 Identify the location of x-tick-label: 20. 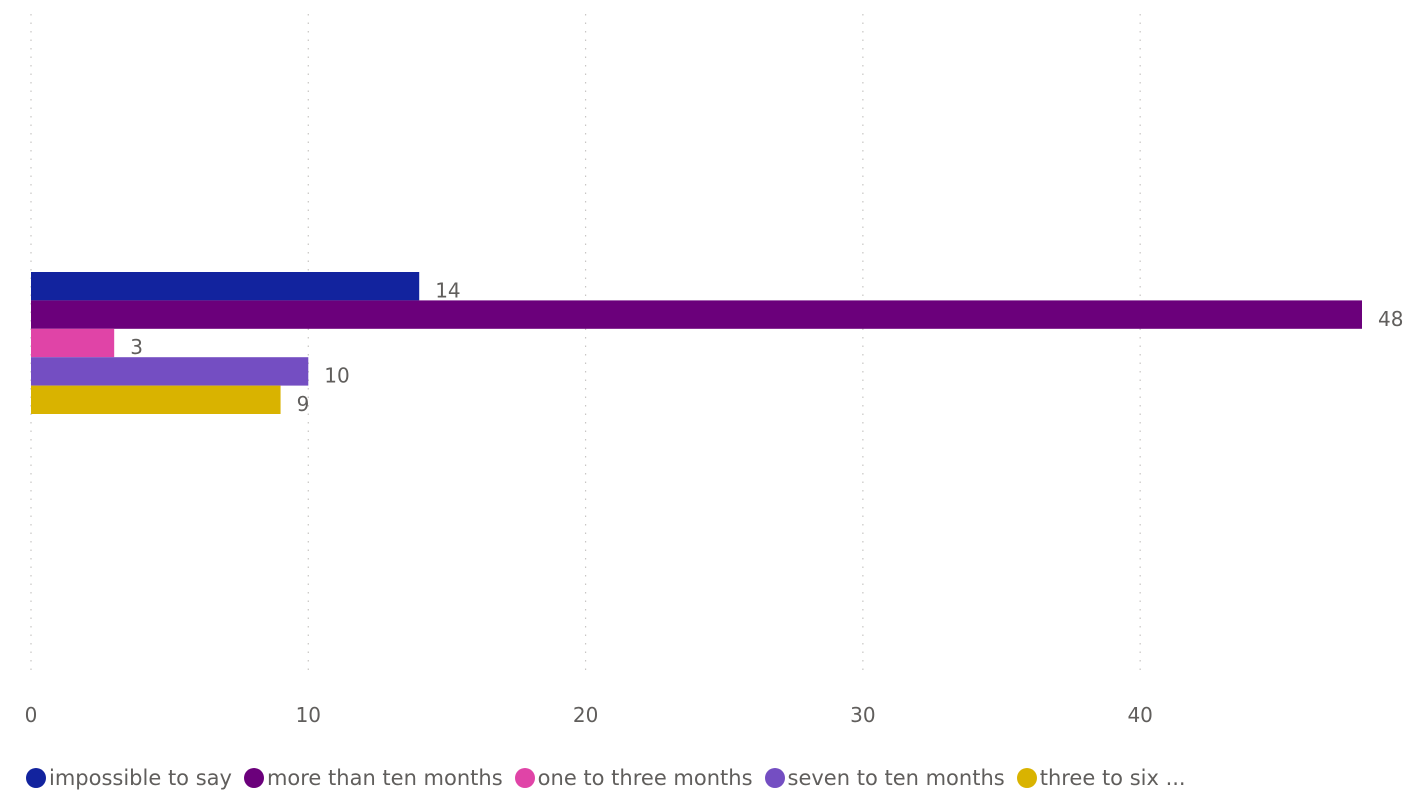
(585, 715).